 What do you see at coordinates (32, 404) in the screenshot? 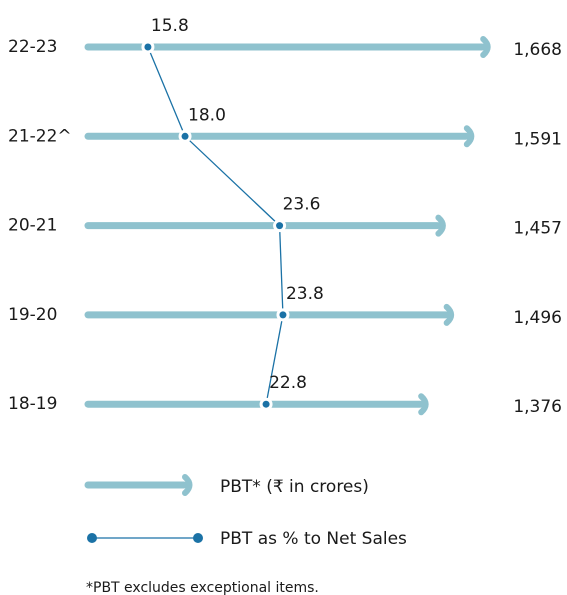
I see `category-label: 18-19` at bounding box center [32, 404].